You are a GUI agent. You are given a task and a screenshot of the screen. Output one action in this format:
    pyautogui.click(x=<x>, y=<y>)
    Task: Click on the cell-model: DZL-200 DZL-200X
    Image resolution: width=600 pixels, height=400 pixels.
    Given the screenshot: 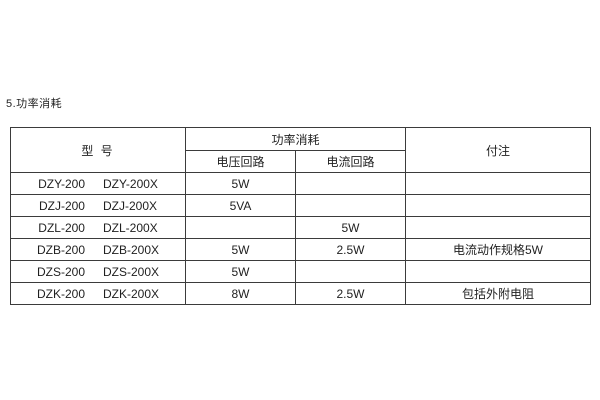 What is the action you would take?
    pyautogui.click(x=98, y=227)
    